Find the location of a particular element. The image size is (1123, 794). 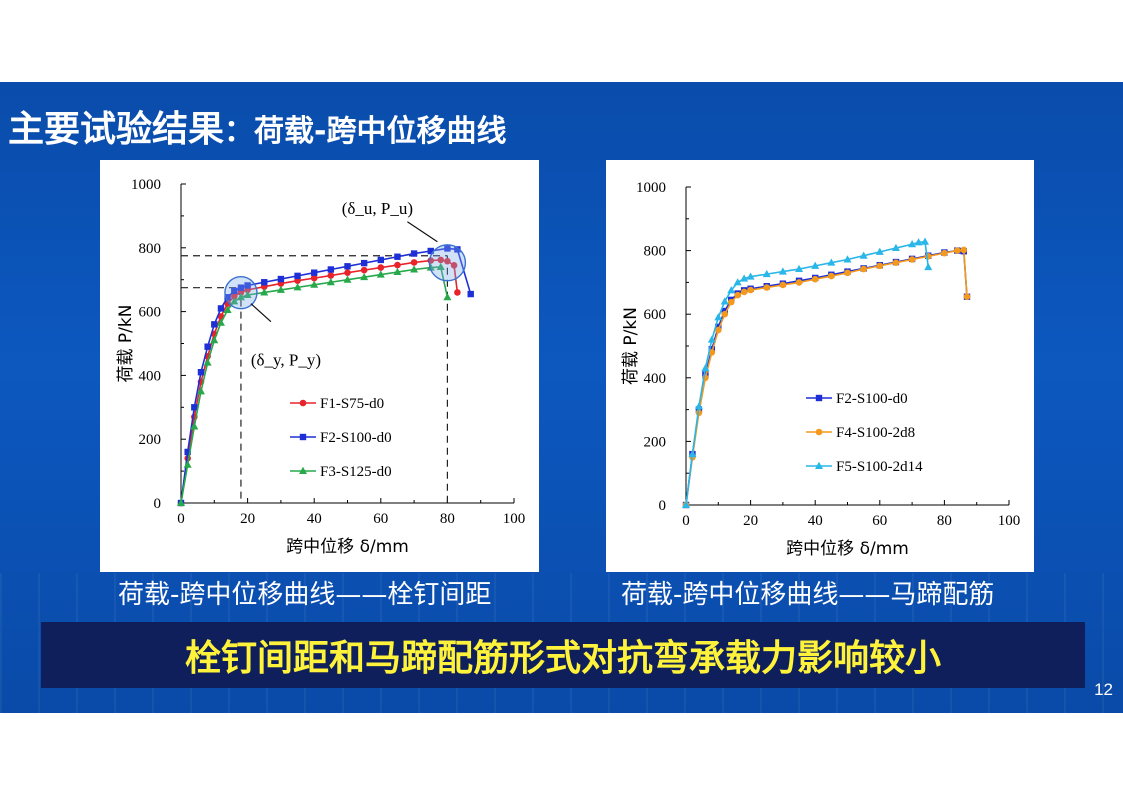

slide-title-colon: ： is located at coordinates (239, 131).